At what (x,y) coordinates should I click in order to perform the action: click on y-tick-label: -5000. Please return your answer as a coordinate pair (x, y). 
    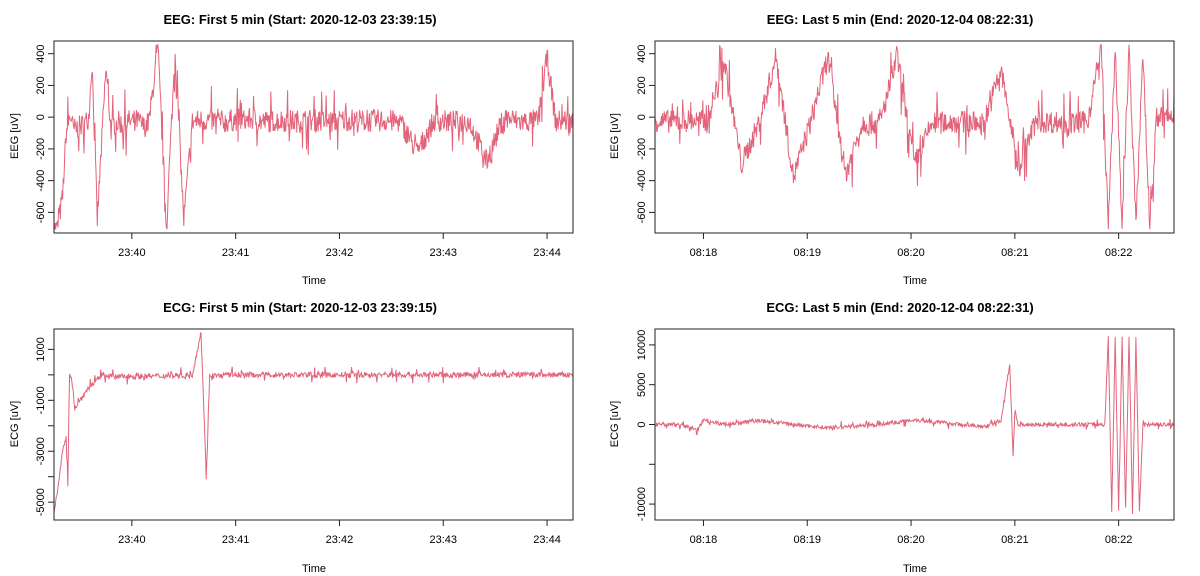
    Looking at the image, I should click on (41, 502).